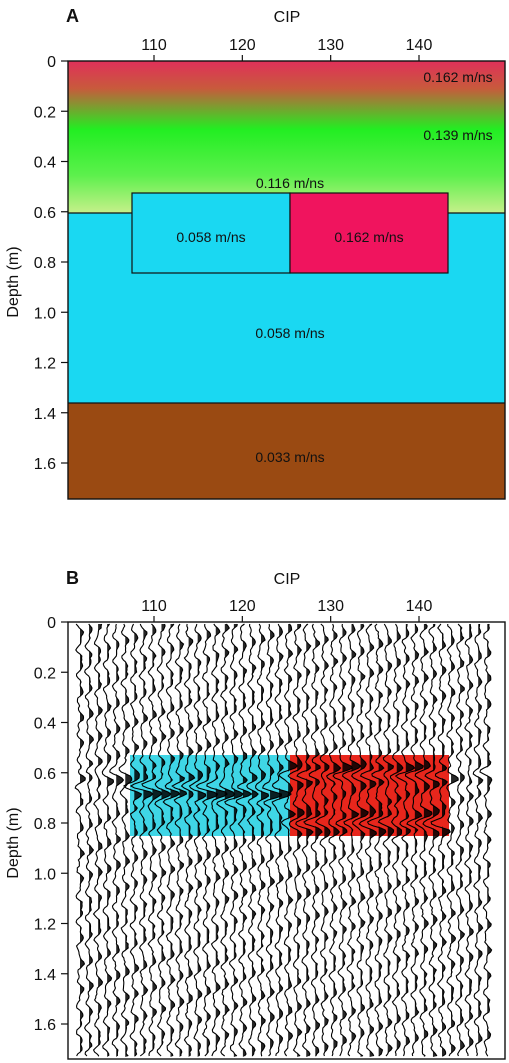 The height and width of the screenshot is (1063, 509). What do you see at coordinates (242, 606) in the screenshot?
I see `x-tick-label: 120` at bounding box center [242, 606].